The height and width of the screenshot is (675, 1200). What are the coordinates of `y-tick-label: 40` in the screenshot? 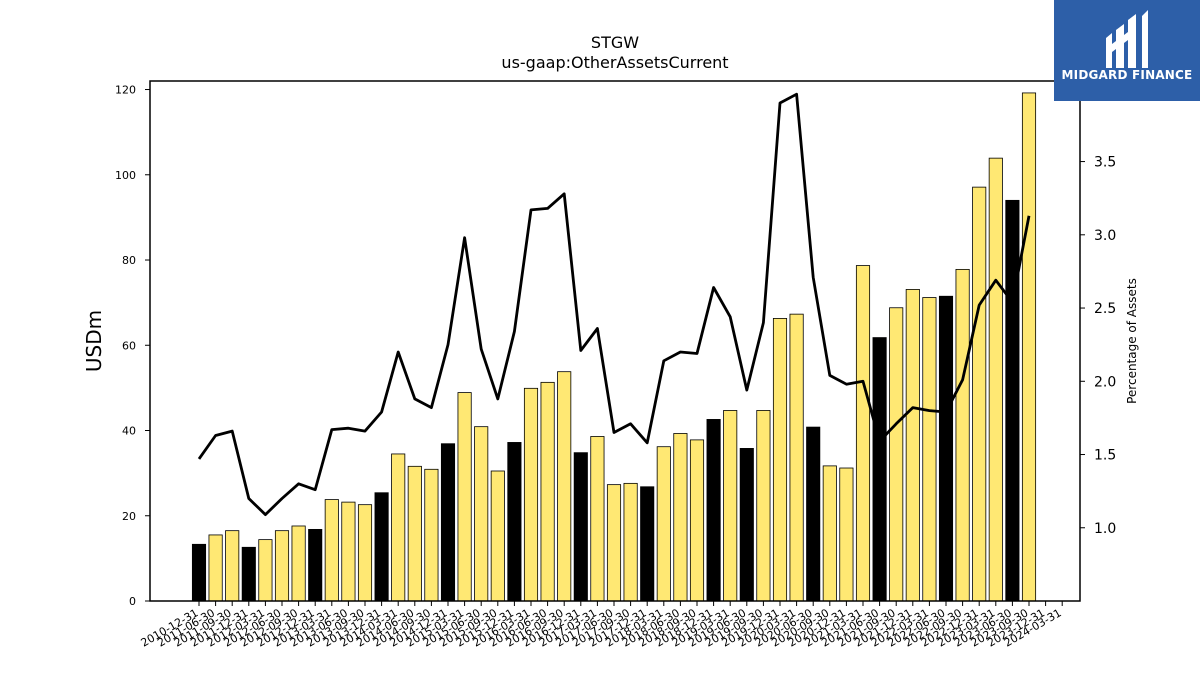 It's located at (129, 431).